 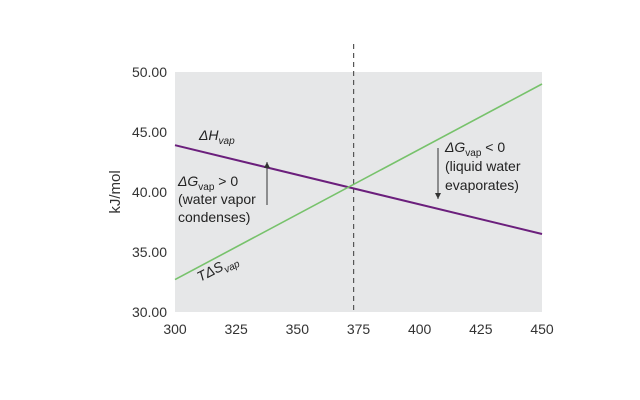 I want to click on annotation-left-sub: vap, so click(x=206, y=187).